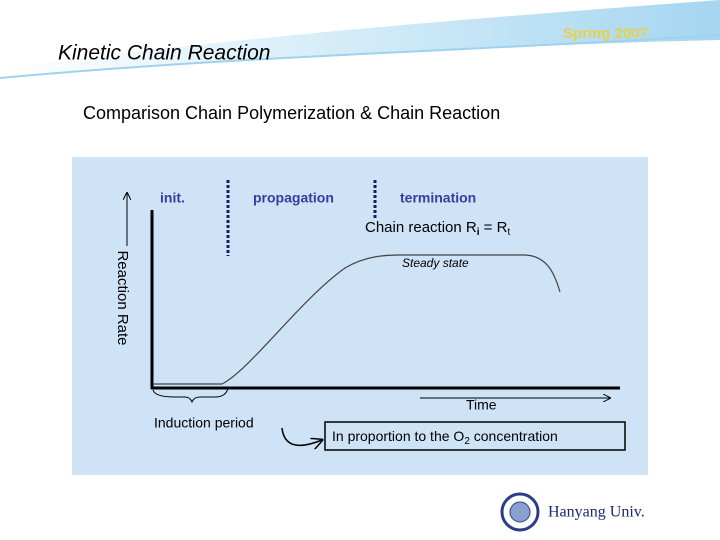  I want to click on note-sub: 2, so click(467, 441).